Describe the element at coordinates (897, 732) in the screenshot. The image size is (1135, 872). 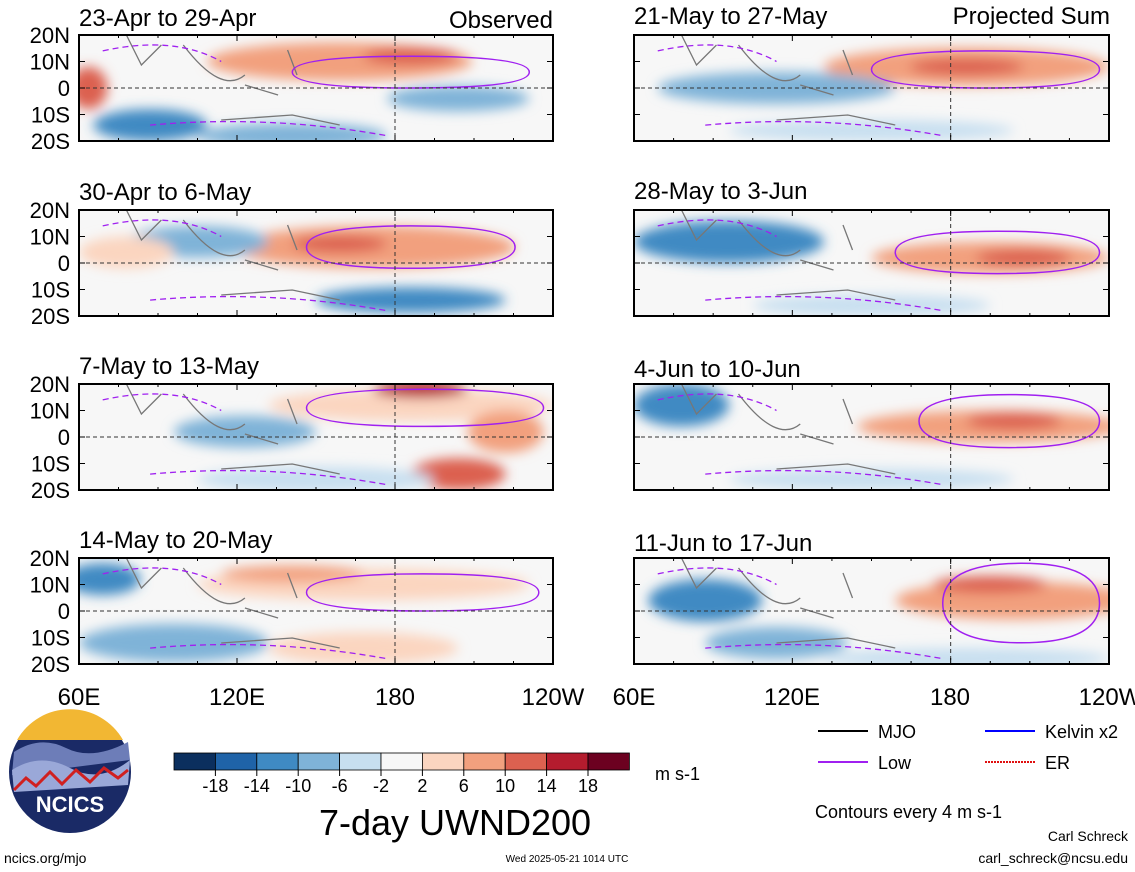
I see `legend-label-mjo: MJO` at that location.